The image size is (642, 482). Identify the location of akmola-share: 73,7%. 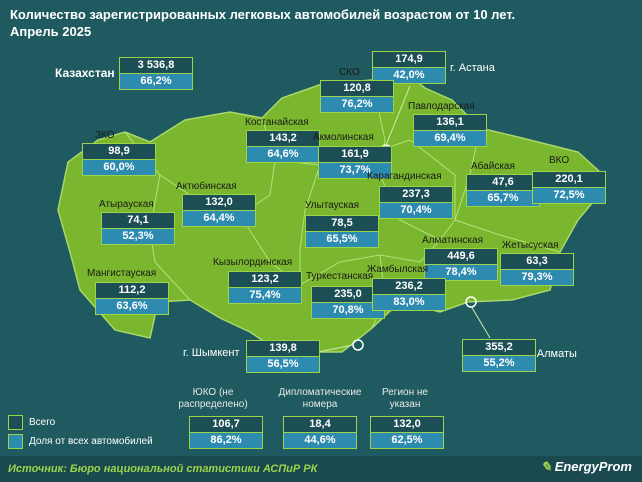
(355, 170).